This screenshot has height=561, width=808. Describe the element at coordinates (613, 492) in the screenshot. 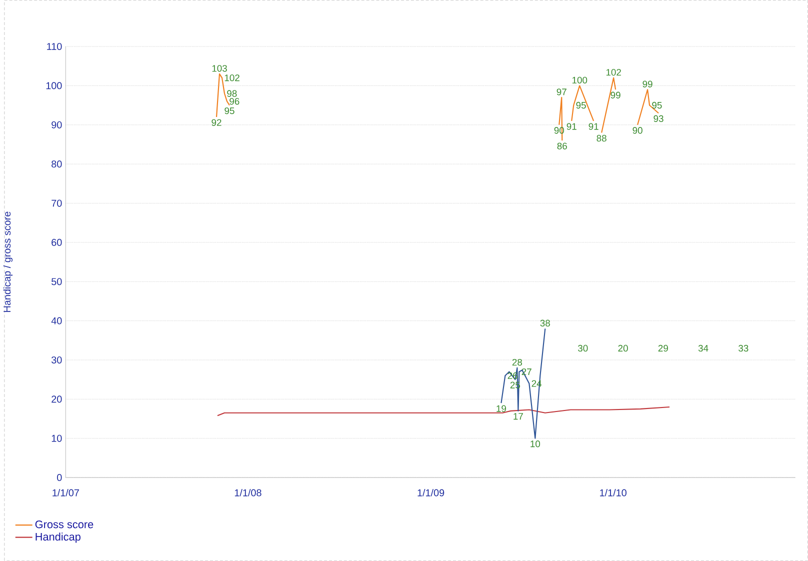

I see `x-tick-label: 1/1/10` at that location.